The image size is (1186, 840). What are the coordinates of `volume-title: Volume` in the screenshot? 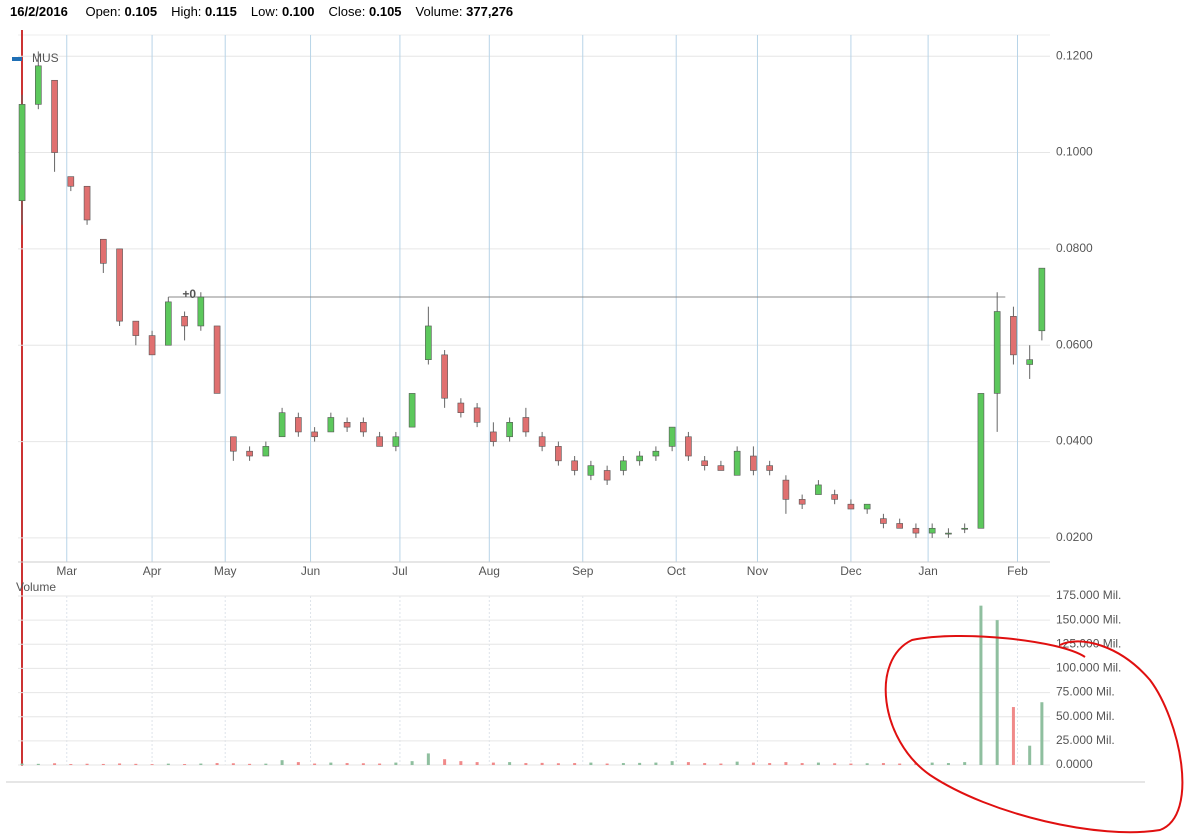 It's located at (36, 587).